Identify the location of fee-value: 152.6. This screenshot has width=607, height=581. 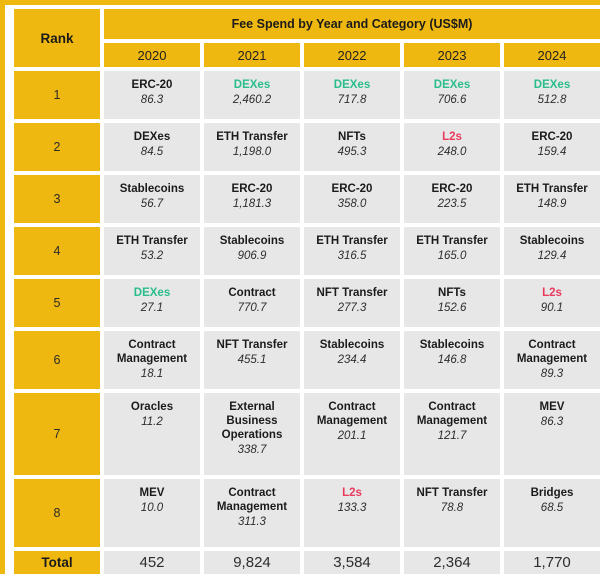
(452, 308).